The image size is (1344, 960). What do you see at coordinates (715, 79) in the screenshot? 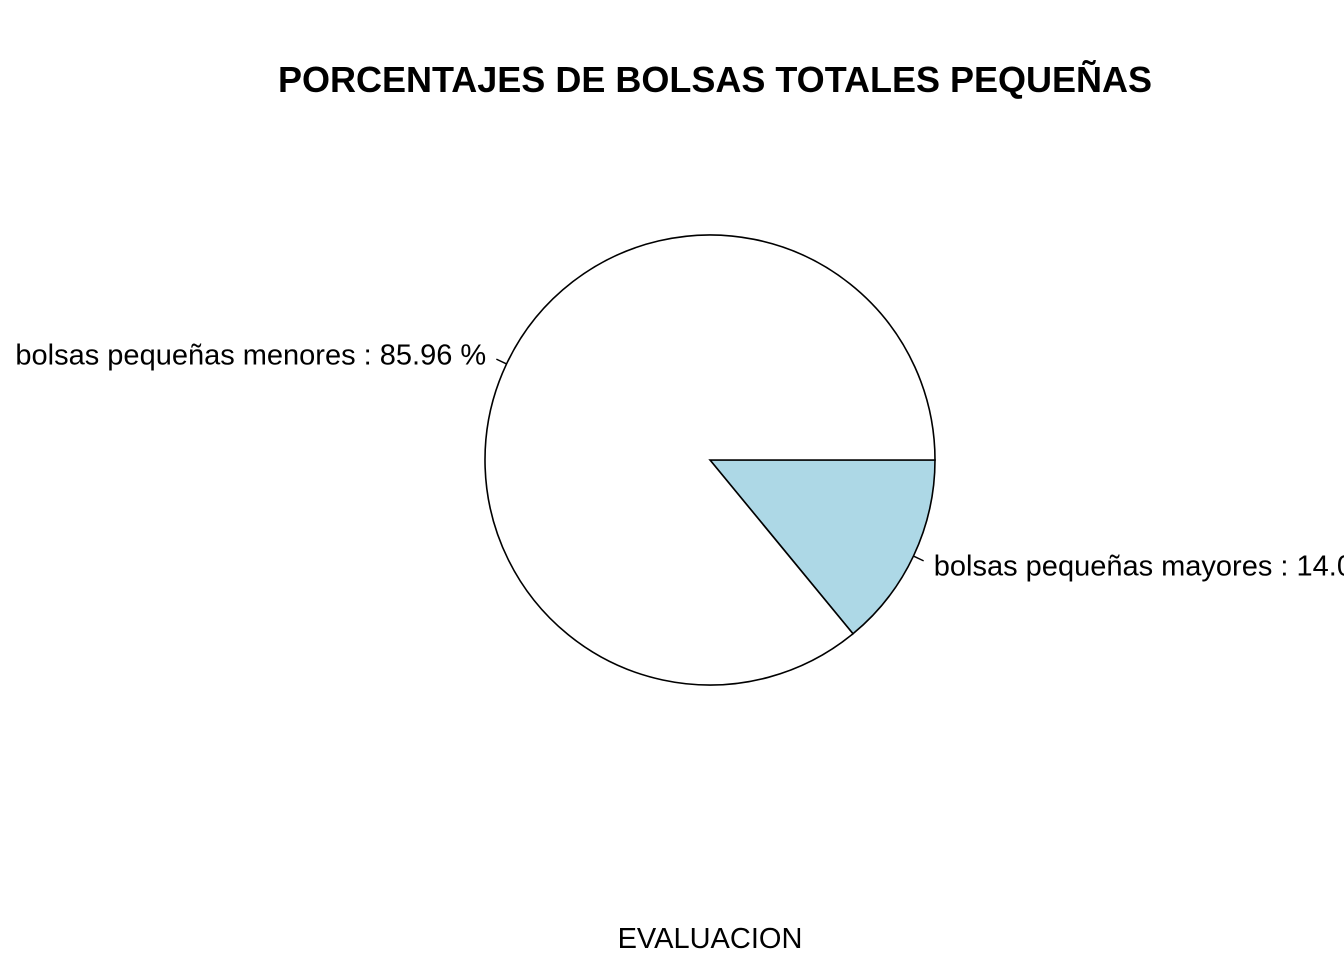
I see `chart-title: PORCENTAJES DE BOLSAS TOTALES PEQUEÑAS` at bounding box center [715, 79].